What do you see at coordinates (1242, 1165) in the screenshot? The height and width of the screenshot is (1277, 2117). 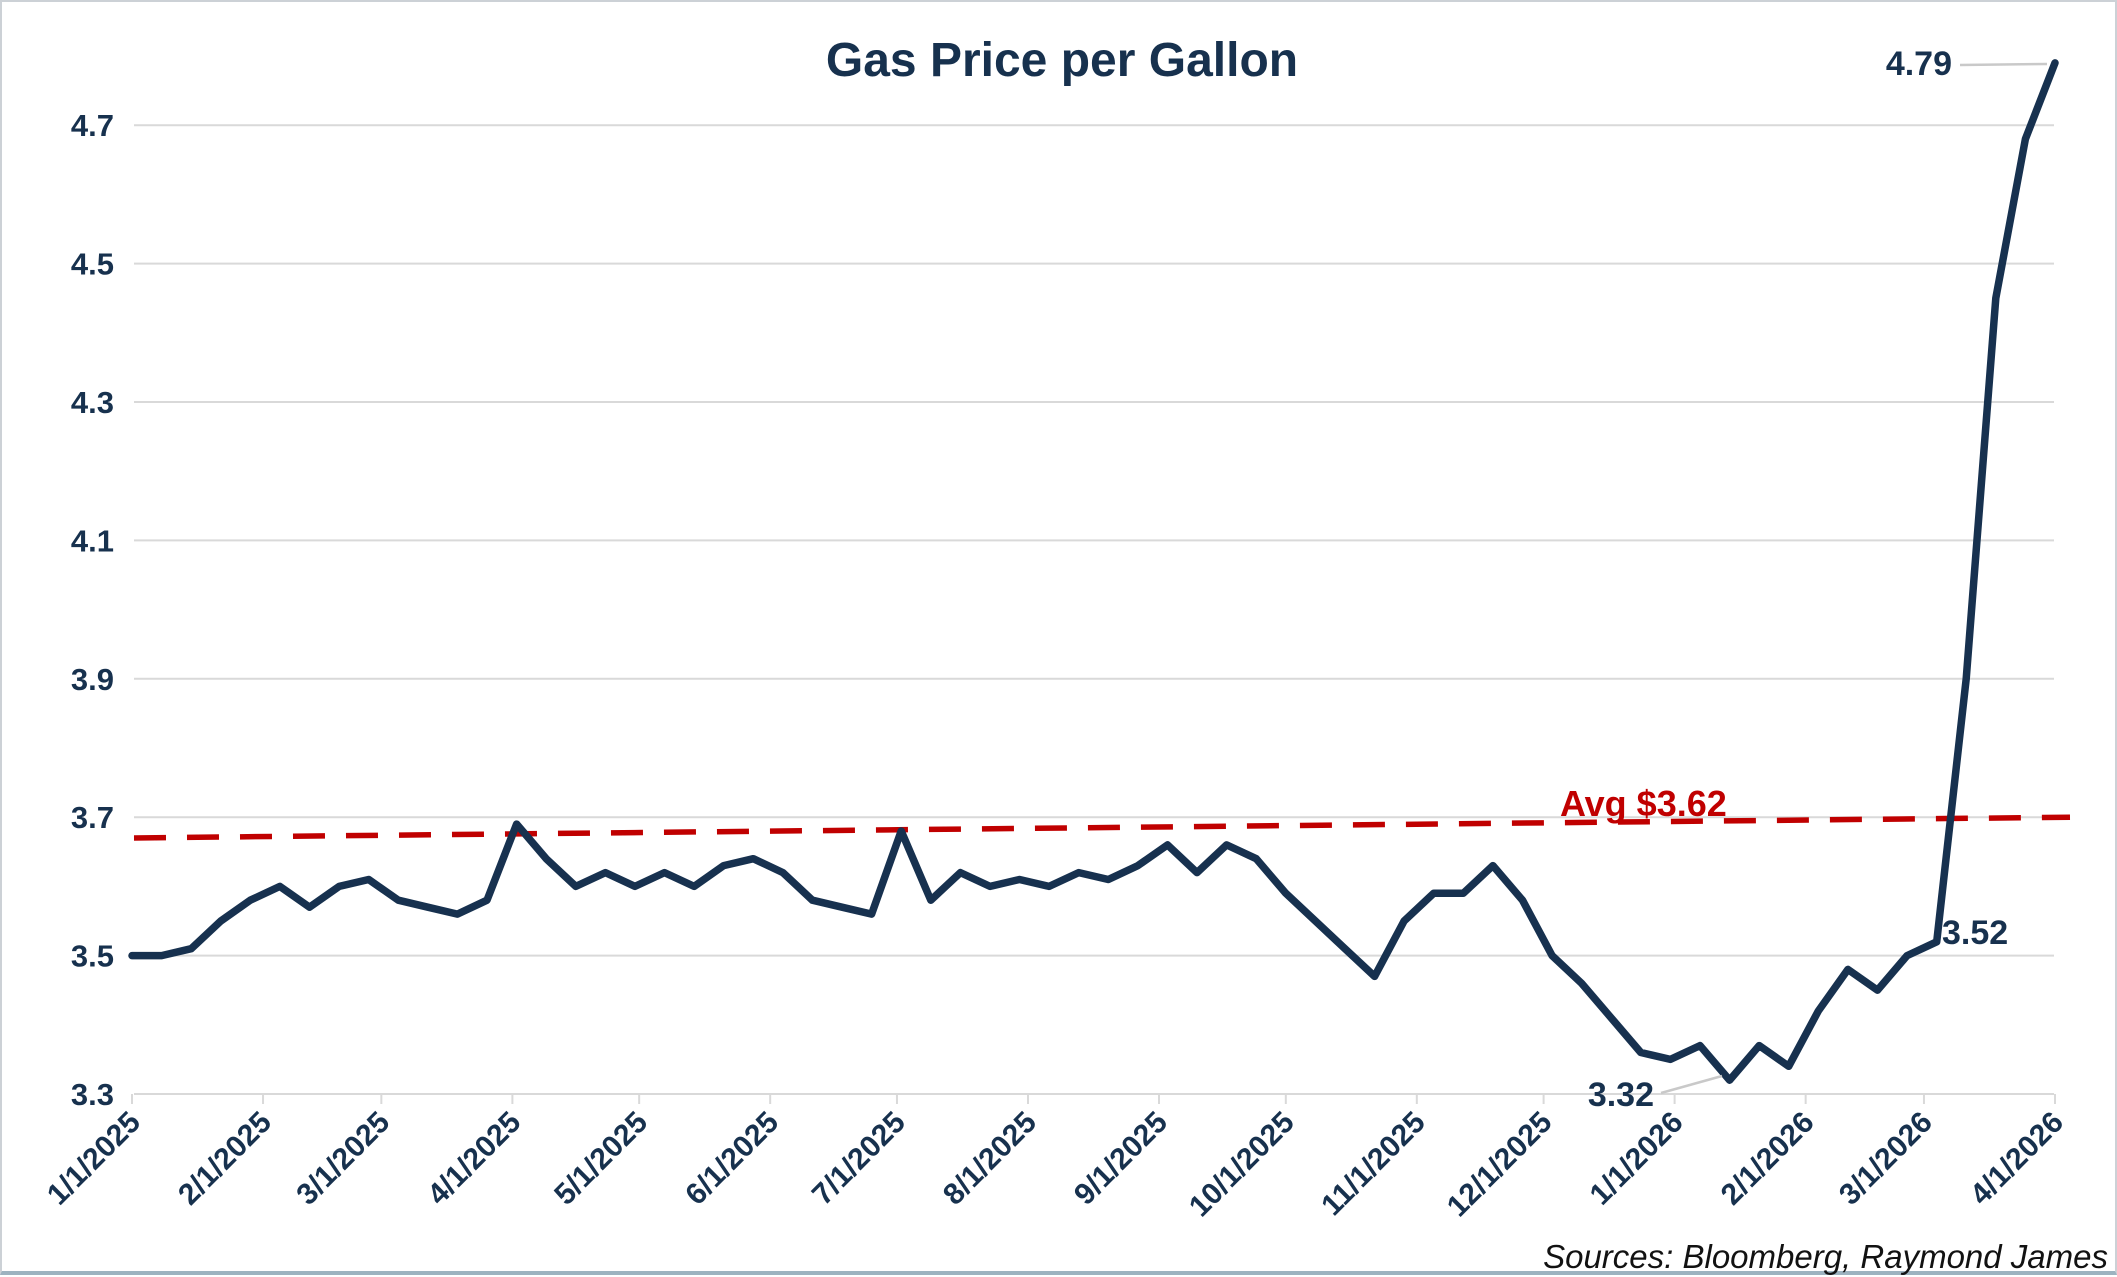 I see `x-axis-tick-label: 10/1/2025` at bounding box center [1242, 1165].